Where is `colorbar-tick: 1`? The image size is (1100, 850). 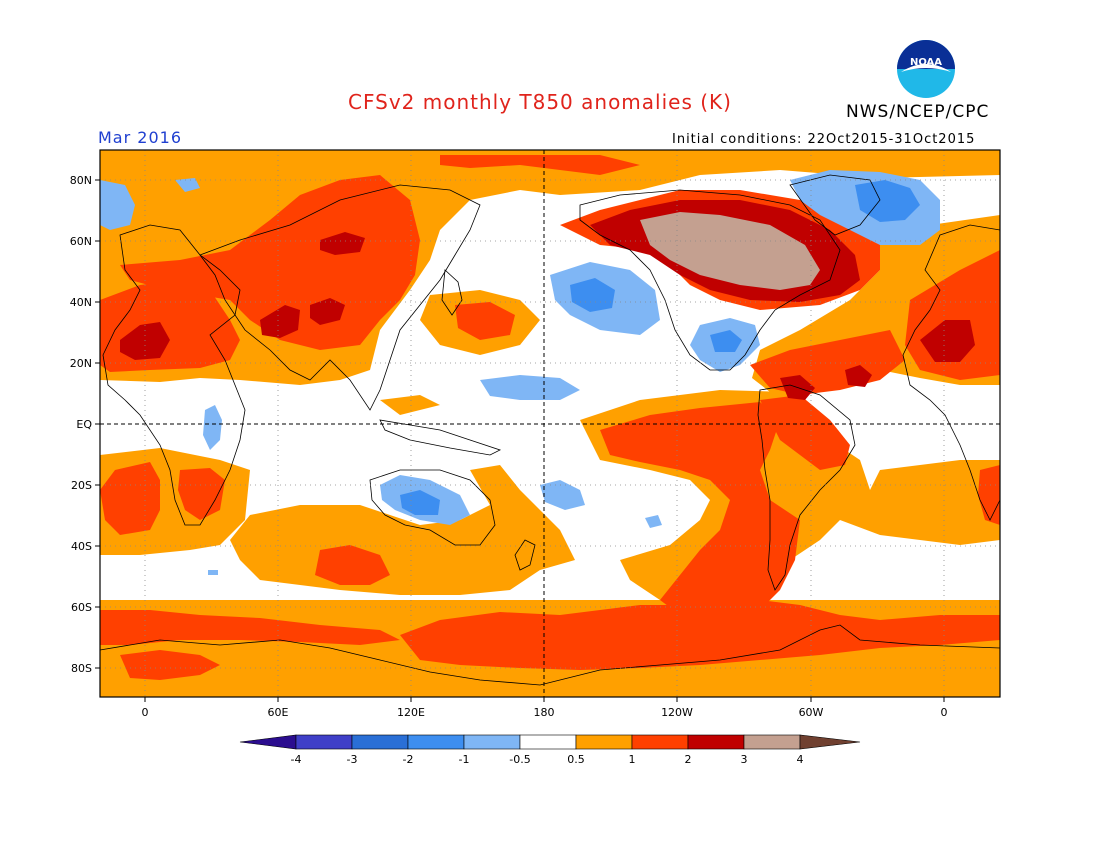
colorbar-tick: 1 is located at coordinates (632, 759).